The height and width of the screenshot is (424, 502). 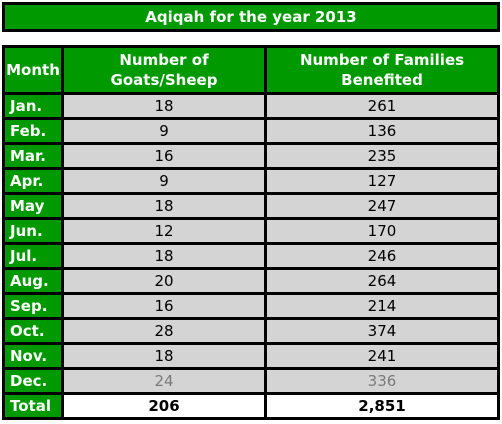 What do you see at coordinates (164, 406) in the screenshot?
I see `total-goats: 206` at bounding box center [164, 406].